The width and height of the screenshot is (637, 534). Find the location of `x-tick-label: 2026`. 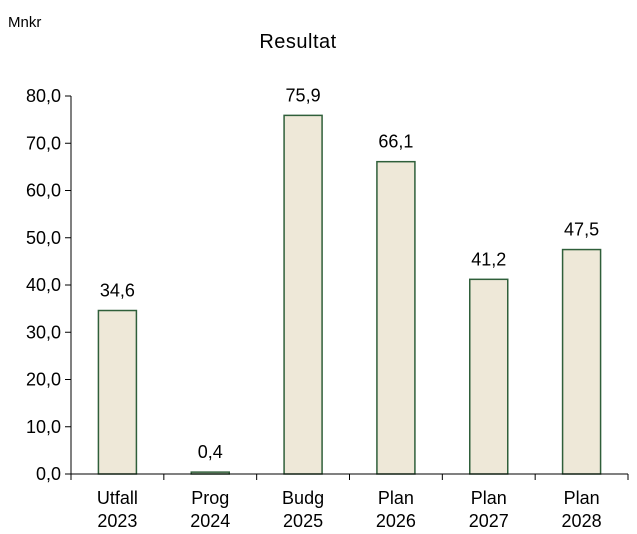

x-tick-label: 2026 is located at coordinates (396, 521).